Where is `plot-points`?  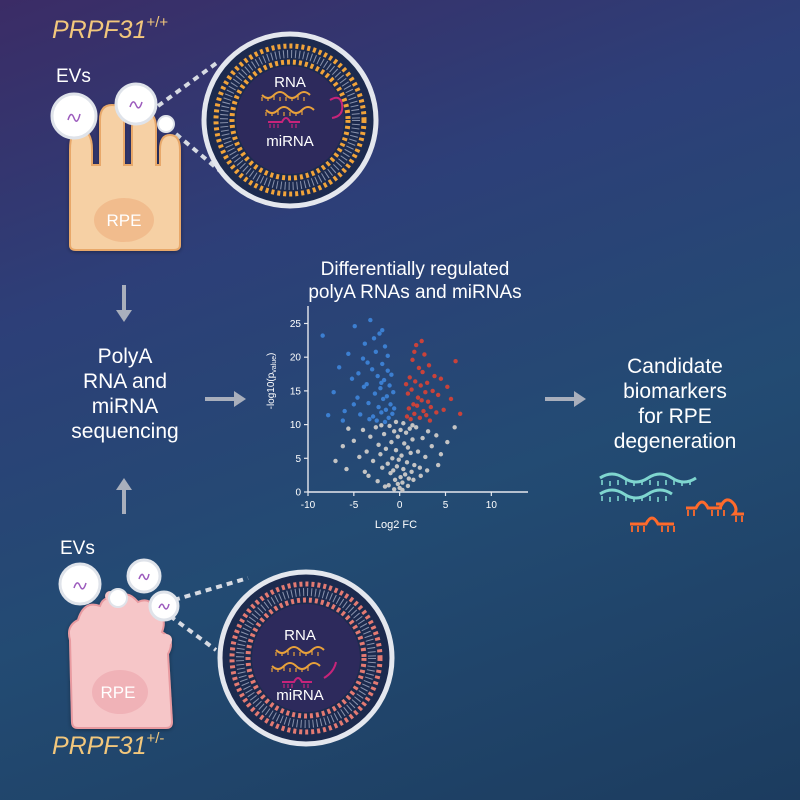
plot-points is located at coordinates (391, 405).